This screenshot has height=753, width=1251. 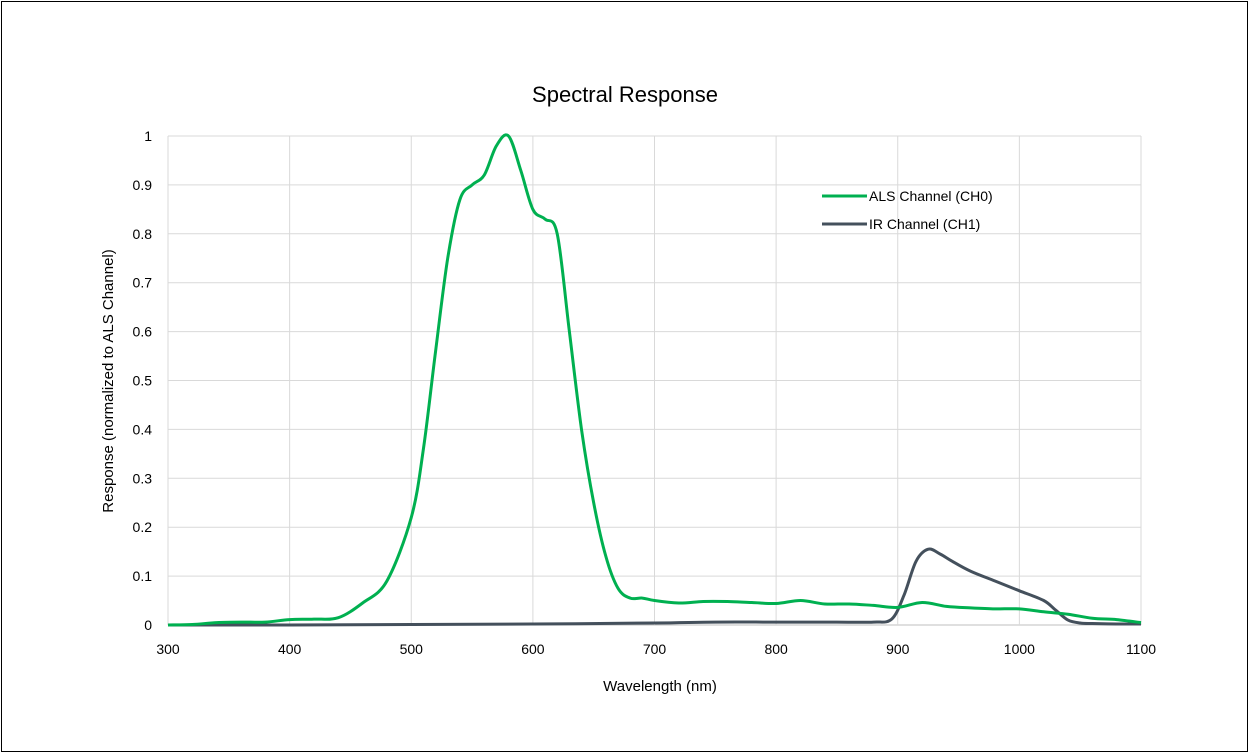 What do you see at coordinates (907, 210) in the screenshot?
I see `legend: ALS Channel (CH0) IR Channel (CH1)` at bounding box center [907, 210].